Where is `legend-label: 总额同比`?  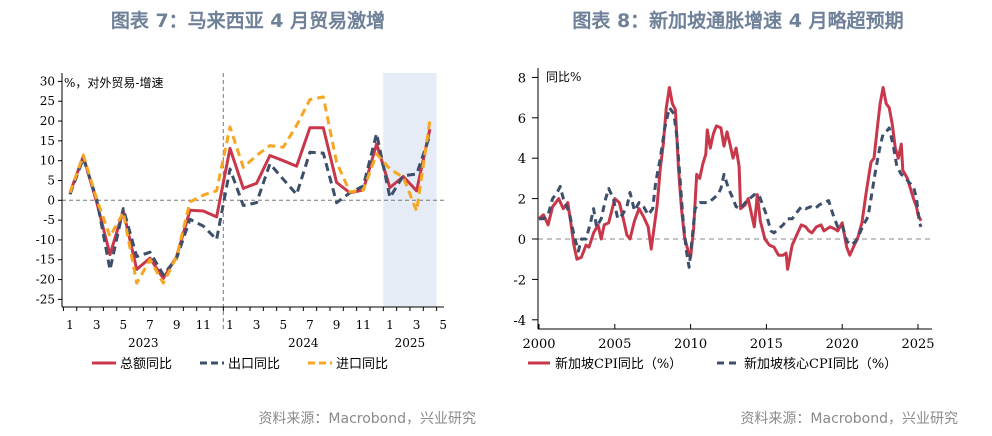 legend-label: 总额同比 is located at coordinates (146, 364).